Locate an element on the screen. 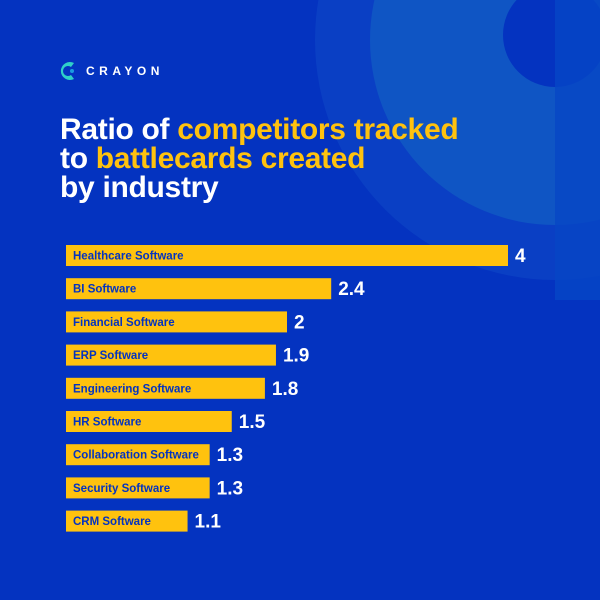  category-label: Collaboration Software is located at coordinates (136, 456).